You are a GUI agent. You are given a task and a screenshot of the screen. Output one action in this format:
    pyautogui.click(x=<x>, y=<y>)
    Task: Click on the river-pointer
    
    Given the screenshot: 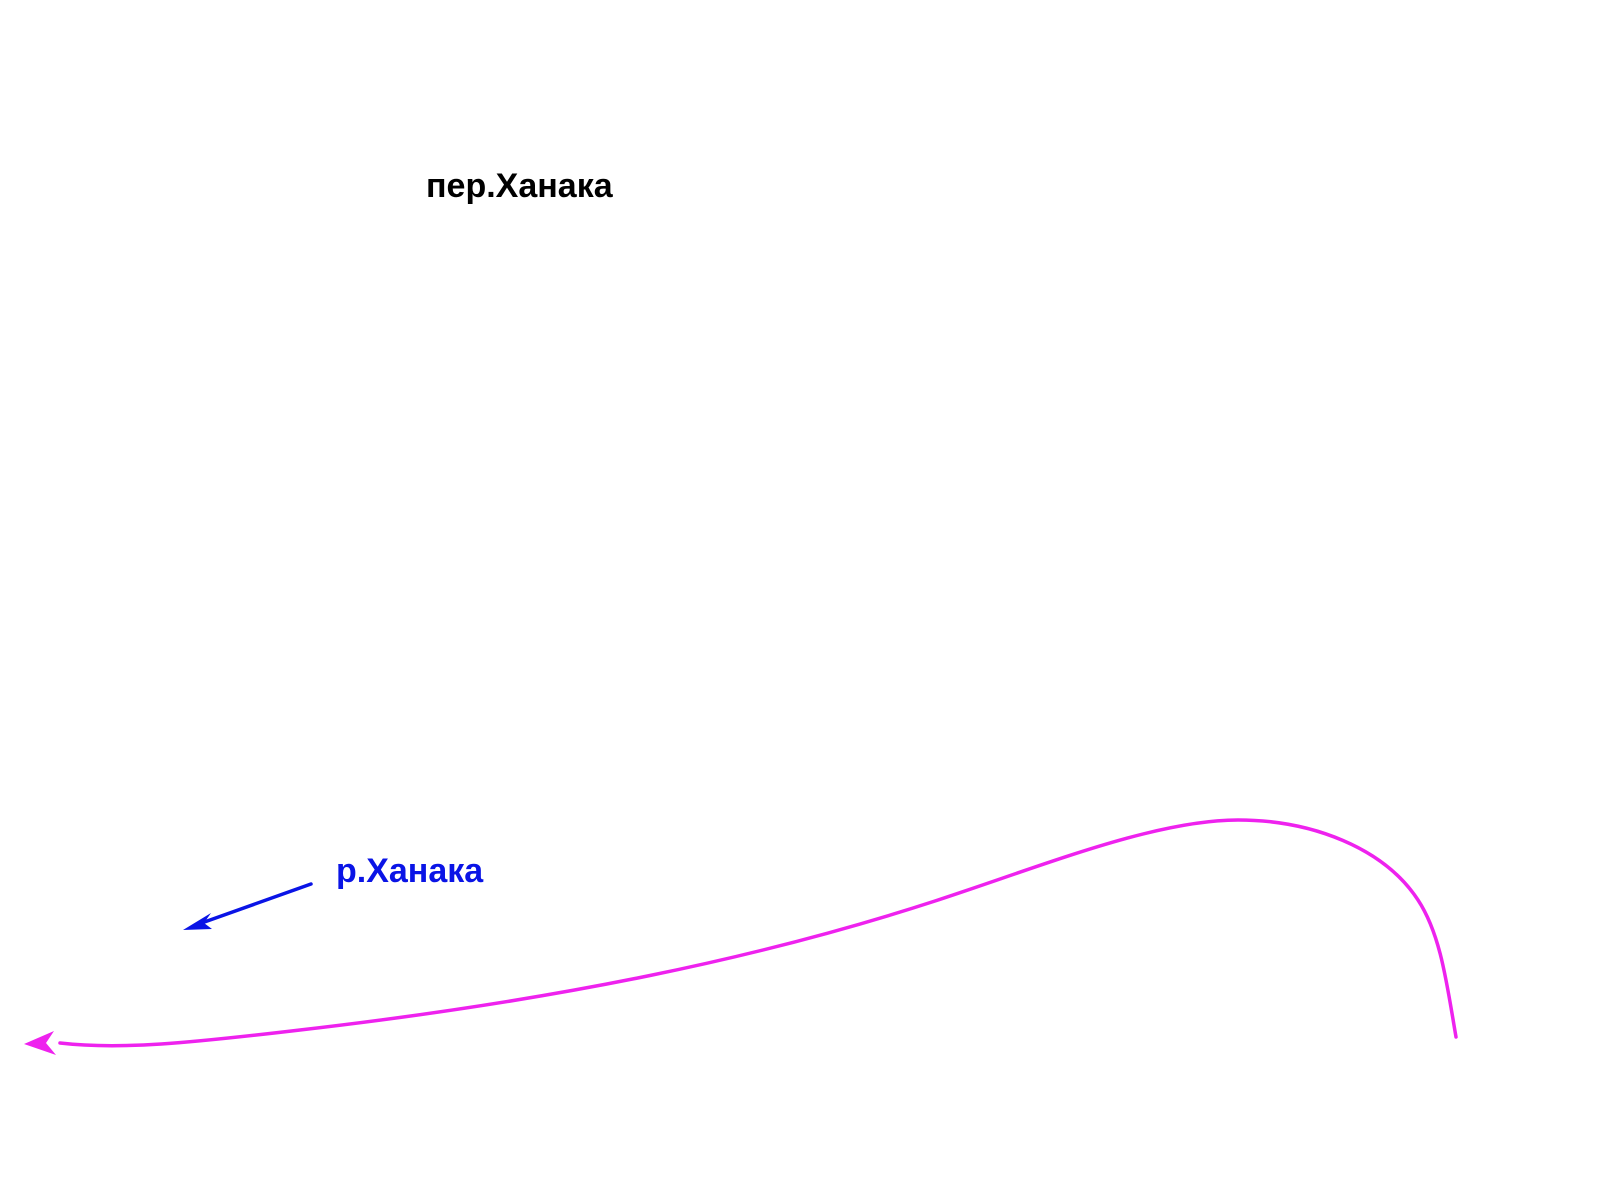 What is the action you would take?
    pyautogui.click(x=248, y=906)
    